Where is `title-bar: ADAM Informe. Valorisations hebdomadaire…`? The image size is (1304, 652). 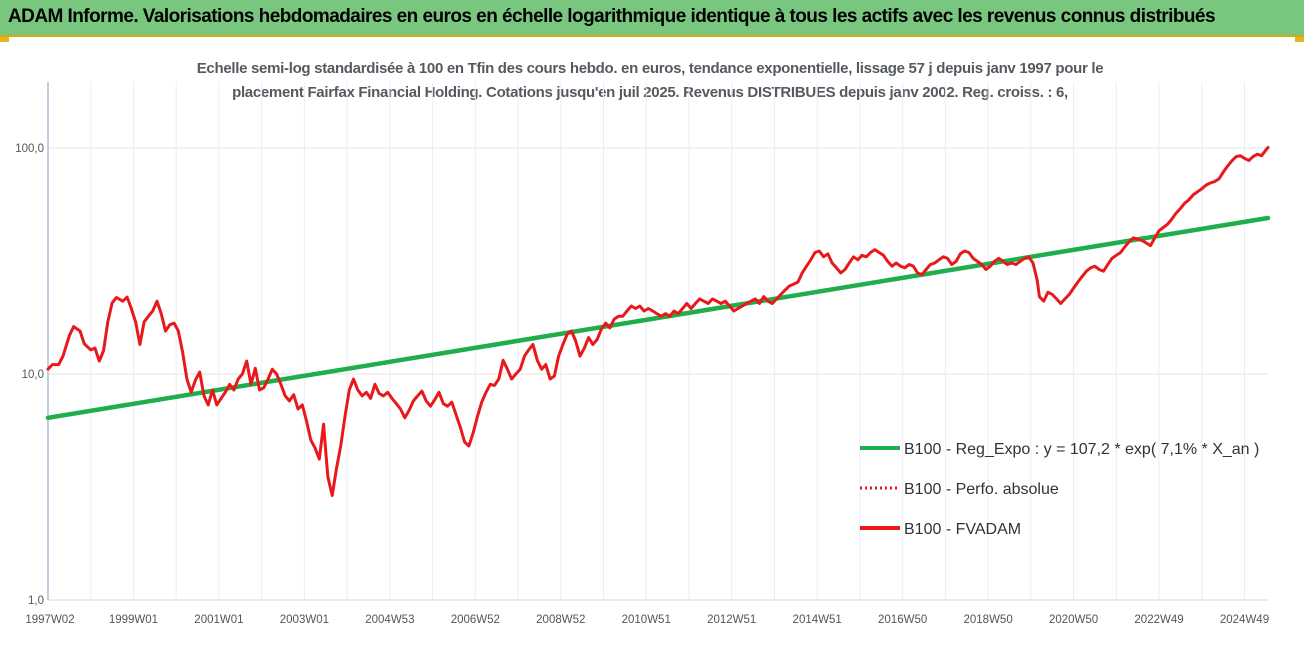
title-bar: ADAM Informe. Valorisations hebdomadaire… is located at coordinates (652, 18).